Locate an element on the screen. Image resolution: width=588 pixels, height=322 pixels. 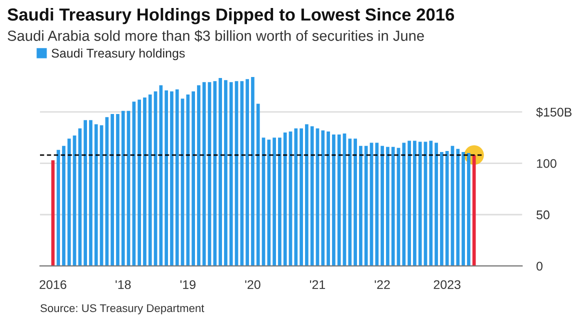
y-tick-label: 50 is located at coordinates (543, 215).